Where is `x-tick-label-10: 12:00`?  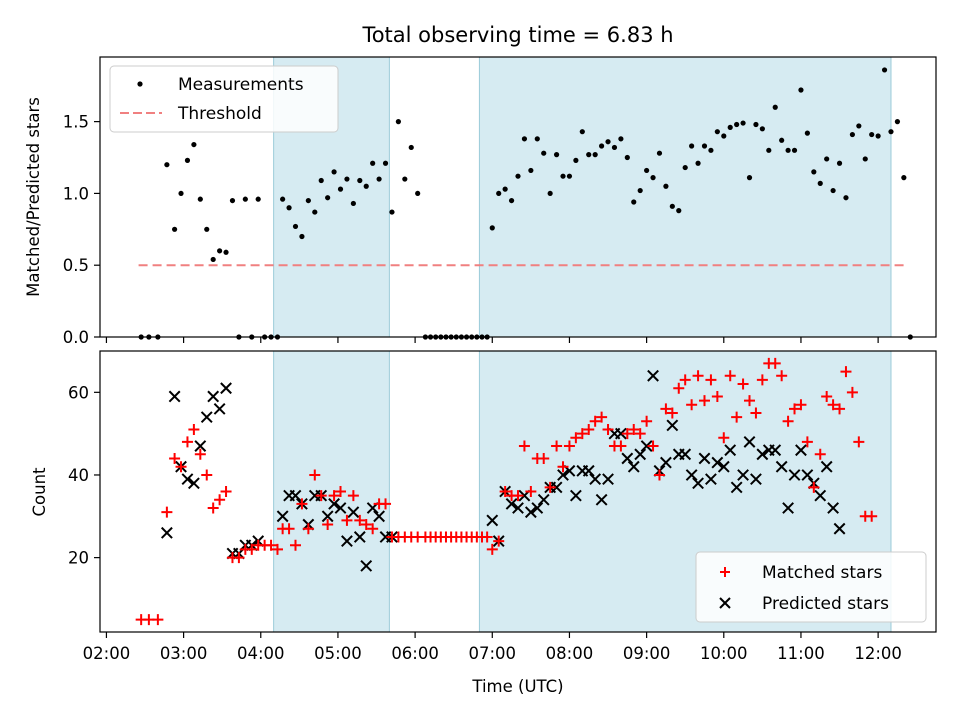 x-tick-label-10: 12:00 is located at coordinates (878, 653).